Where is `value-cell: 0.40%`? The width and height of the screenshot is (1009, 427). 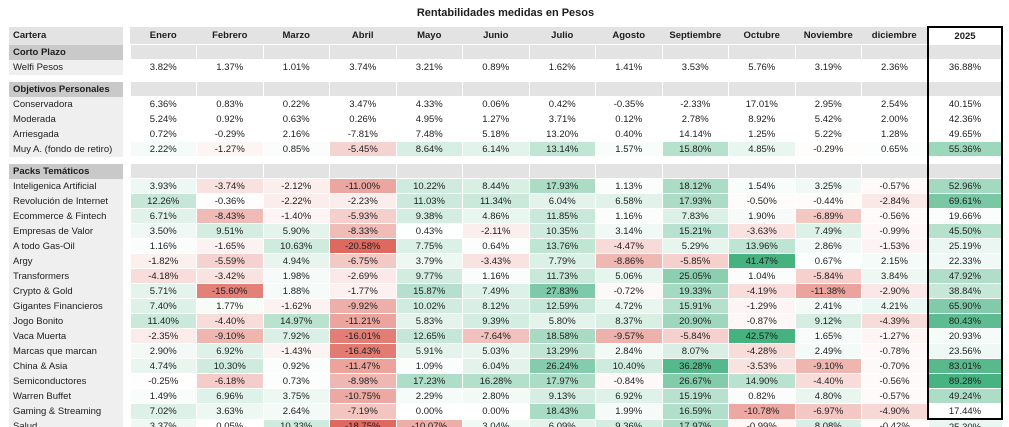 value-cell: 0.40% is located at coordinates (629, 134).